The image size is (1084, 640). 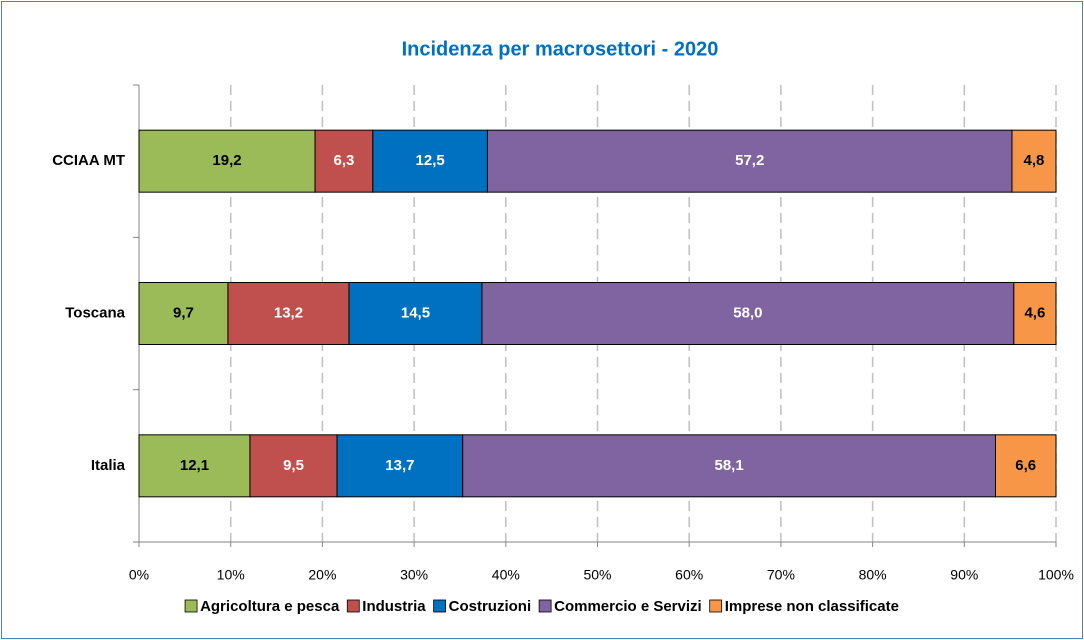 I want to click on legend-label: Costruzioni, so click(x=490, y=606).